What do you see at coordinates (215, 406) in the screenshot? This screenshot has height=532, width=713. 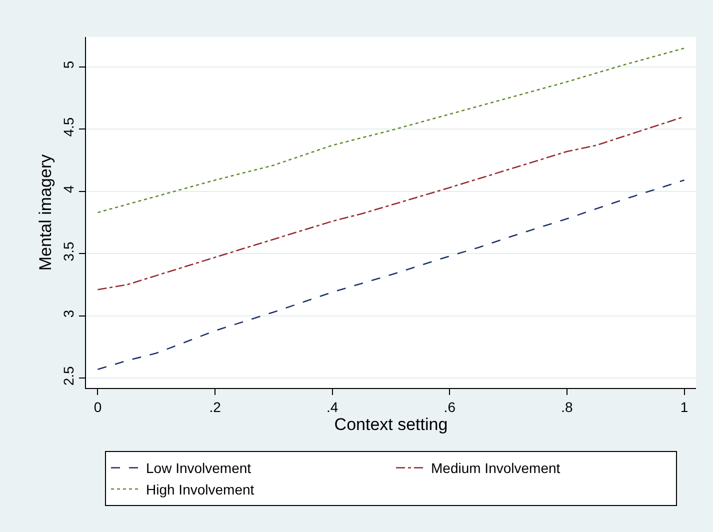 I see `x-tick-label: .2` at bounding box center [215, 406].